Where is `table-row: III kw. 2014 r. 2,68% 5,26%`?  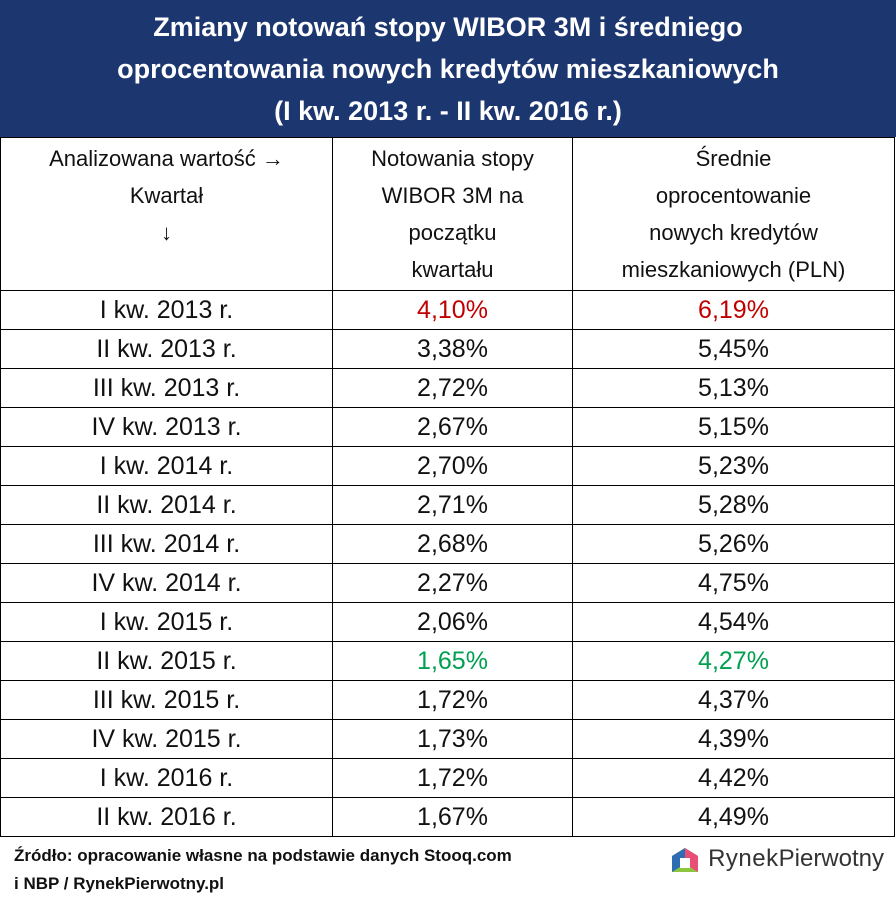 table-row: III kw. 2014 r. 2,68% 5,26% is located at coordinates (447, 544).